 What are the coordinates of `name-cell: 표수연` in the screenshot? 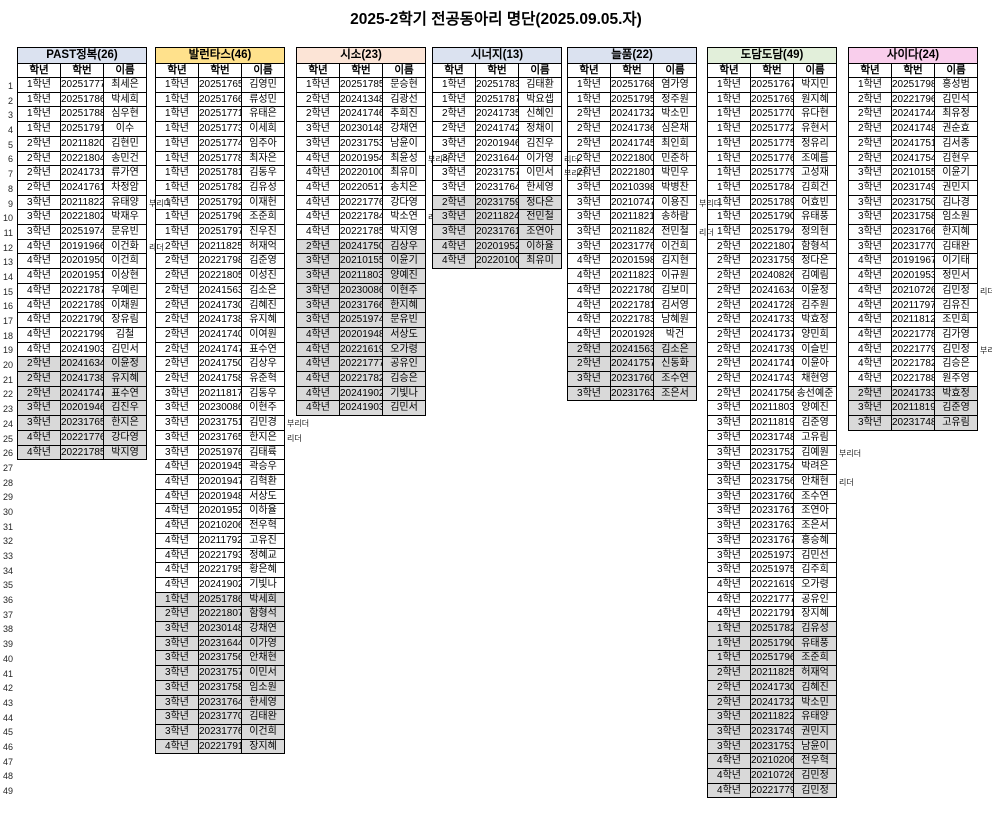 It's located at (125, 393).